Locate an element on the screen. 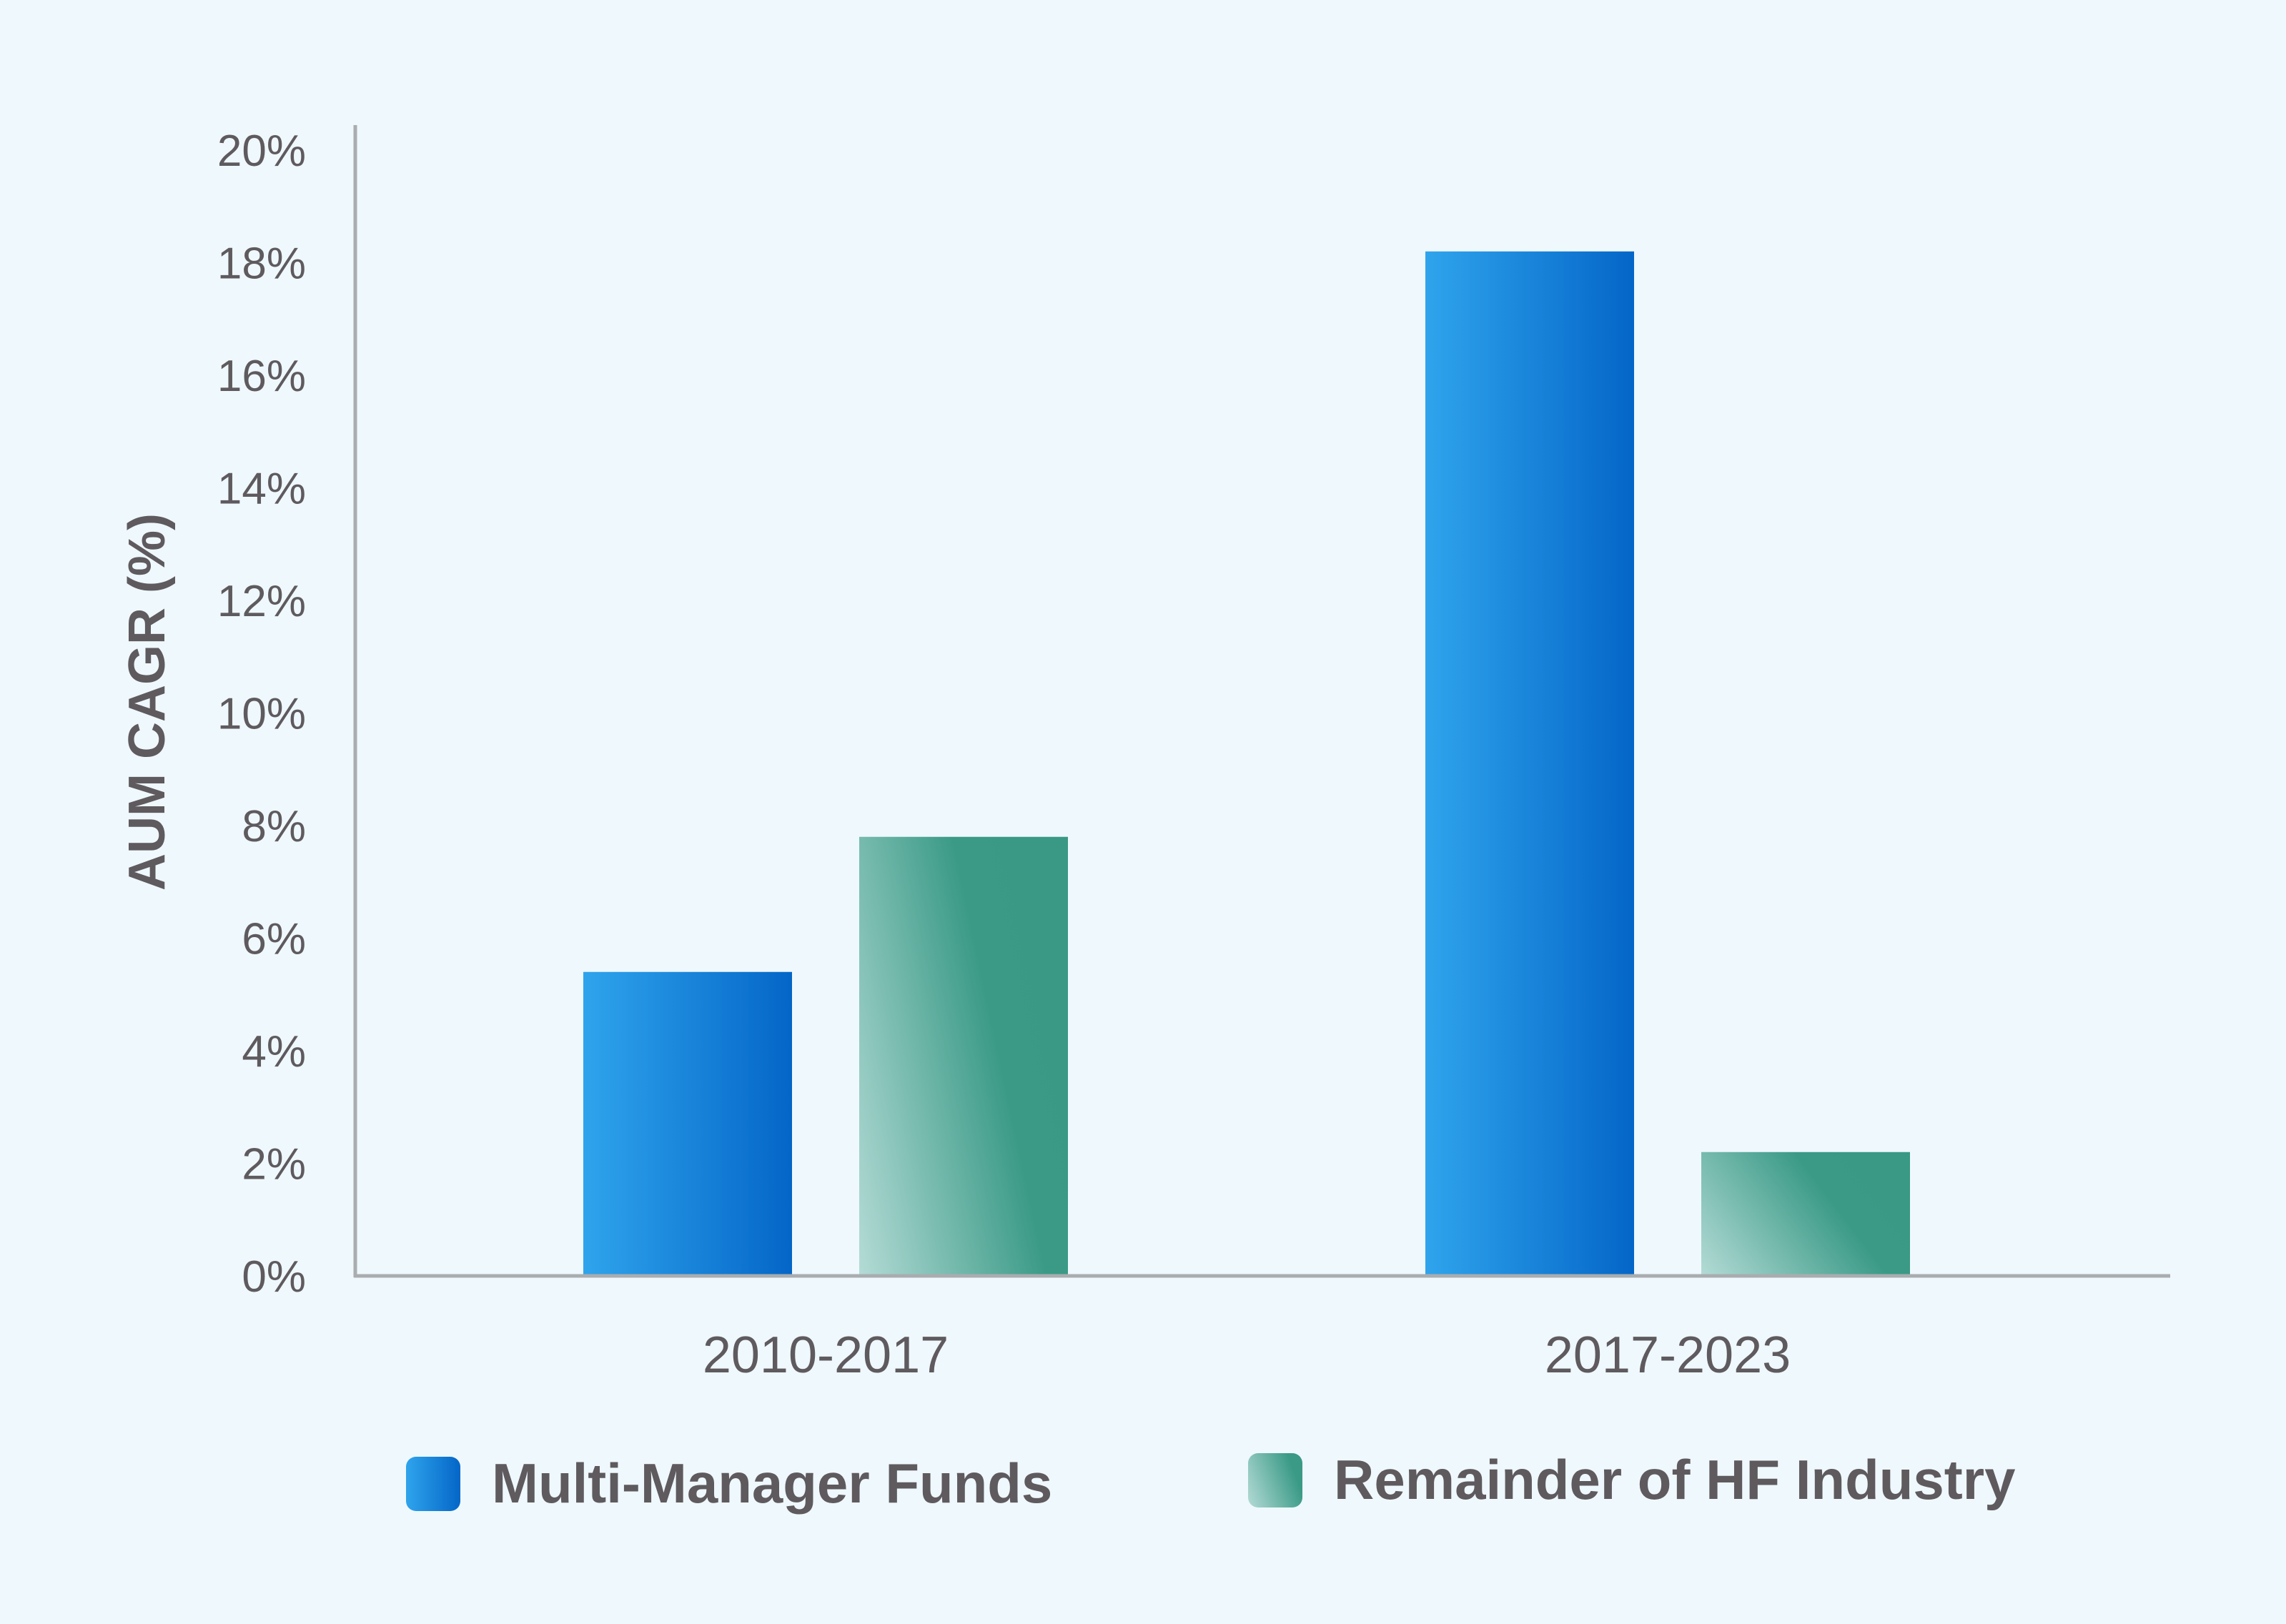  y-tick-label: 14% is located at coordinates (261, 490).